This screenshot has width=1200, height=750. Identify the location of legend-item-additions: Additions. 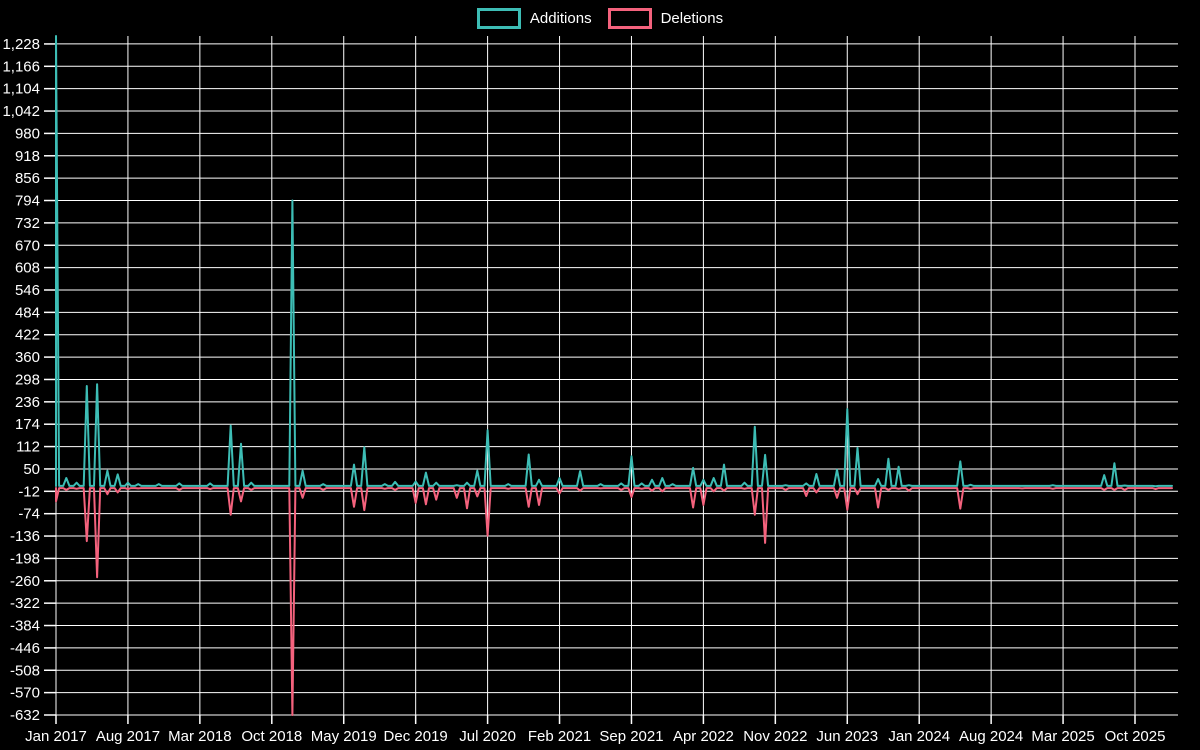
(534, 18).